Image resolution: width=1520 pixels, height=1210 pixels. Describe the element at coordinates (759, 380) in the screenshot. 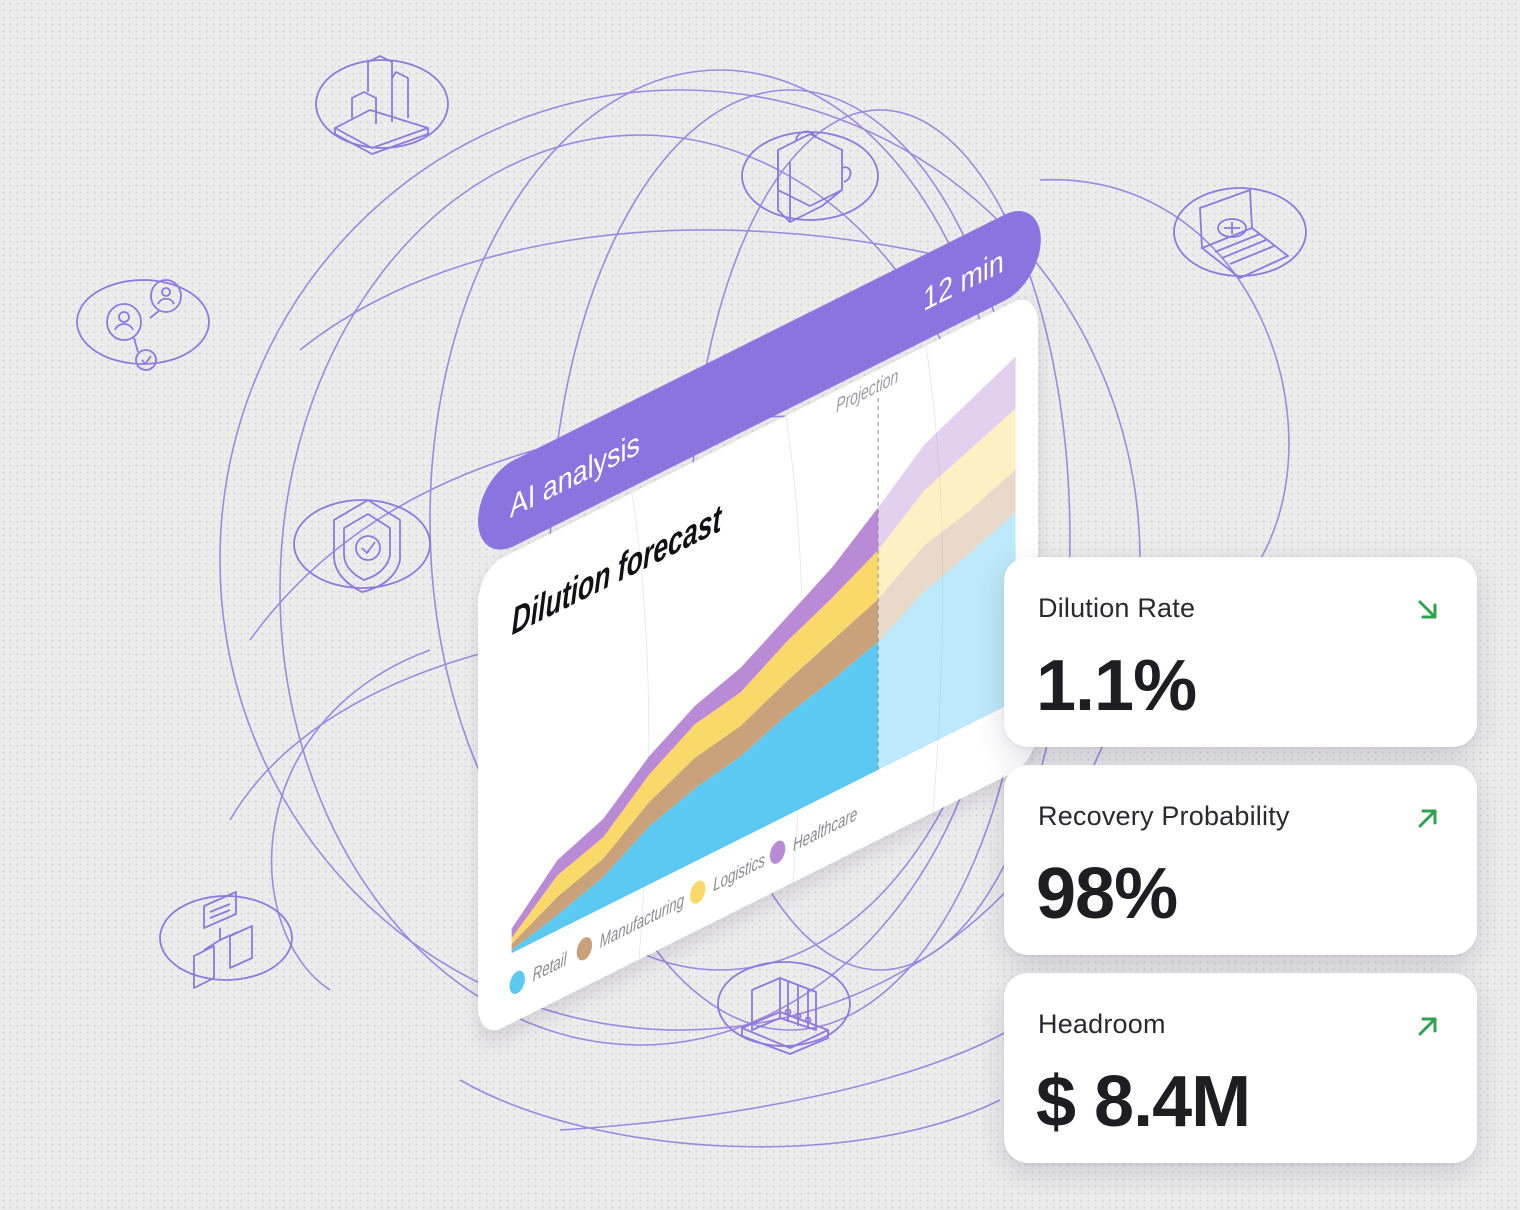

I see `banner-background` at that location.